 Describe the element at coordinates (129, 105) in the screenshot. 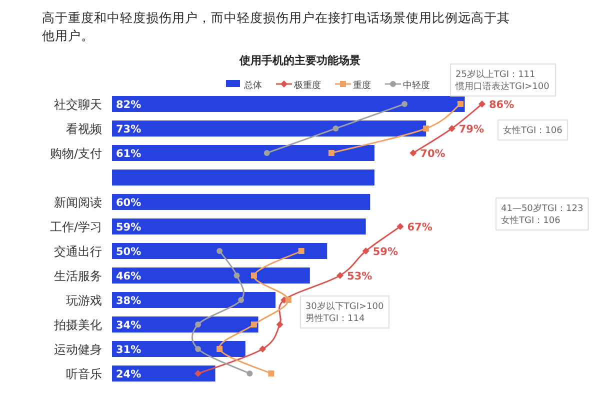

I see `data-label: 82%` at that location.